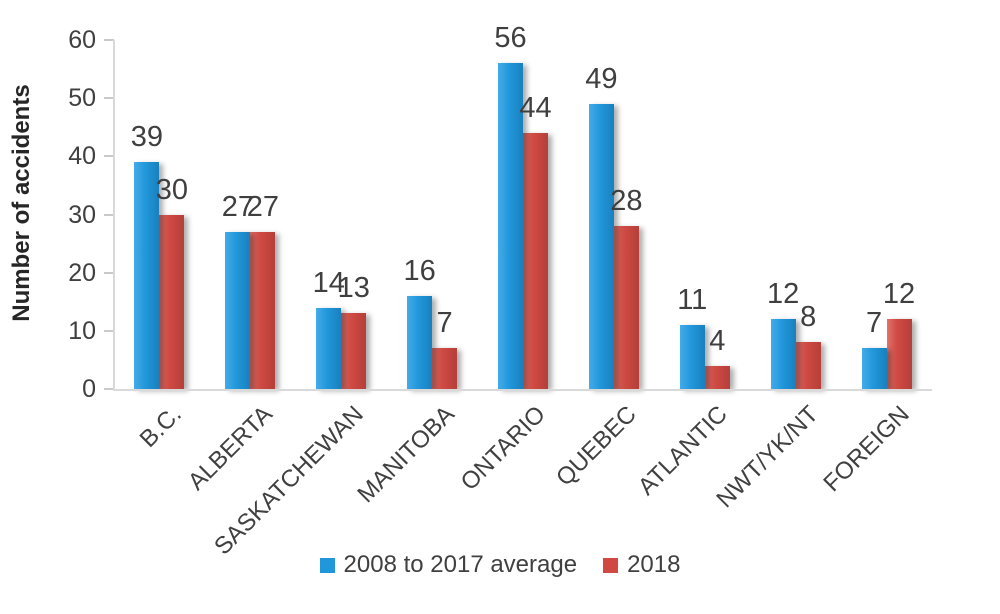  What do you see at coordinates (654, 564) in the screenshot?
I see `legend-label: 2018` at bounding box center [654, 564].